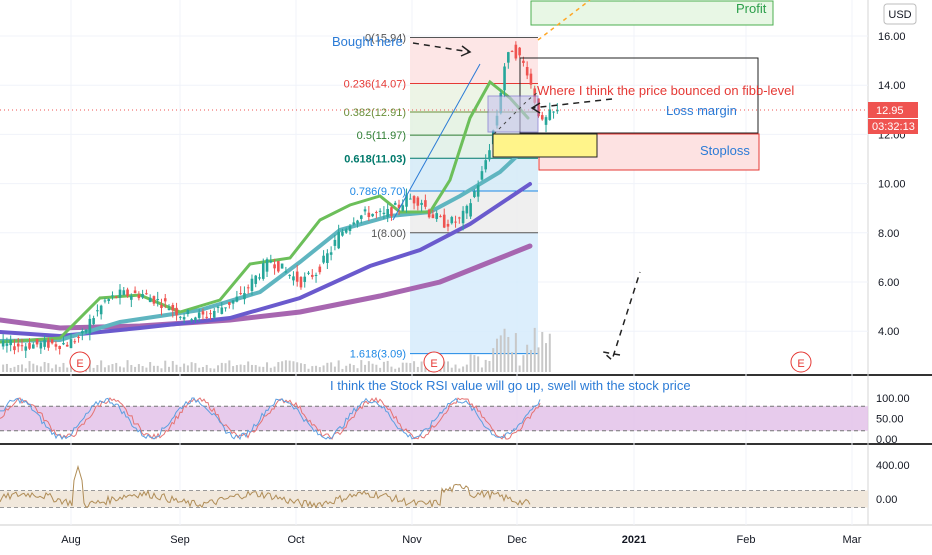 The width and height of the screenshot is (932, 555). Describe the element at coordinates (634, 540) in the screenshot. I see `time-label: 2021` at that location.